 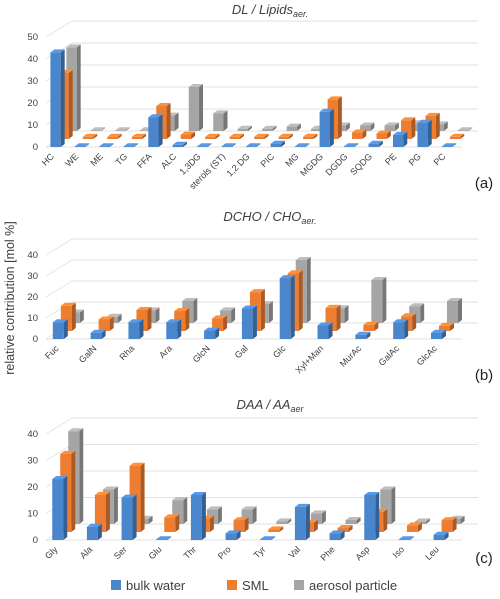 I want to click on panel-title-main: DAA / AA, so click(x=264, y=404).